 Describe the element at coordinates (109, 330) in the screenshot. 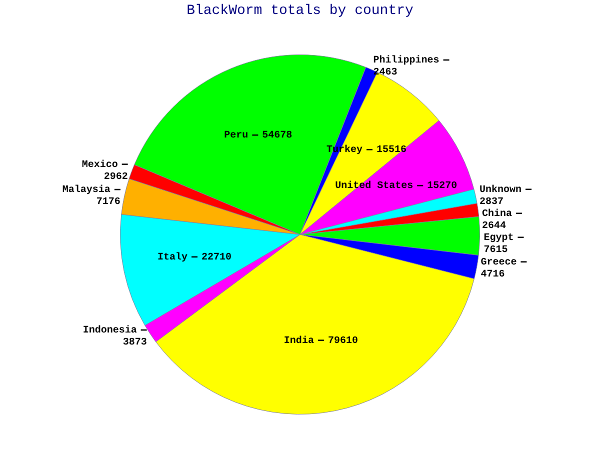

I see `slice-label: Indonesia` at that location.